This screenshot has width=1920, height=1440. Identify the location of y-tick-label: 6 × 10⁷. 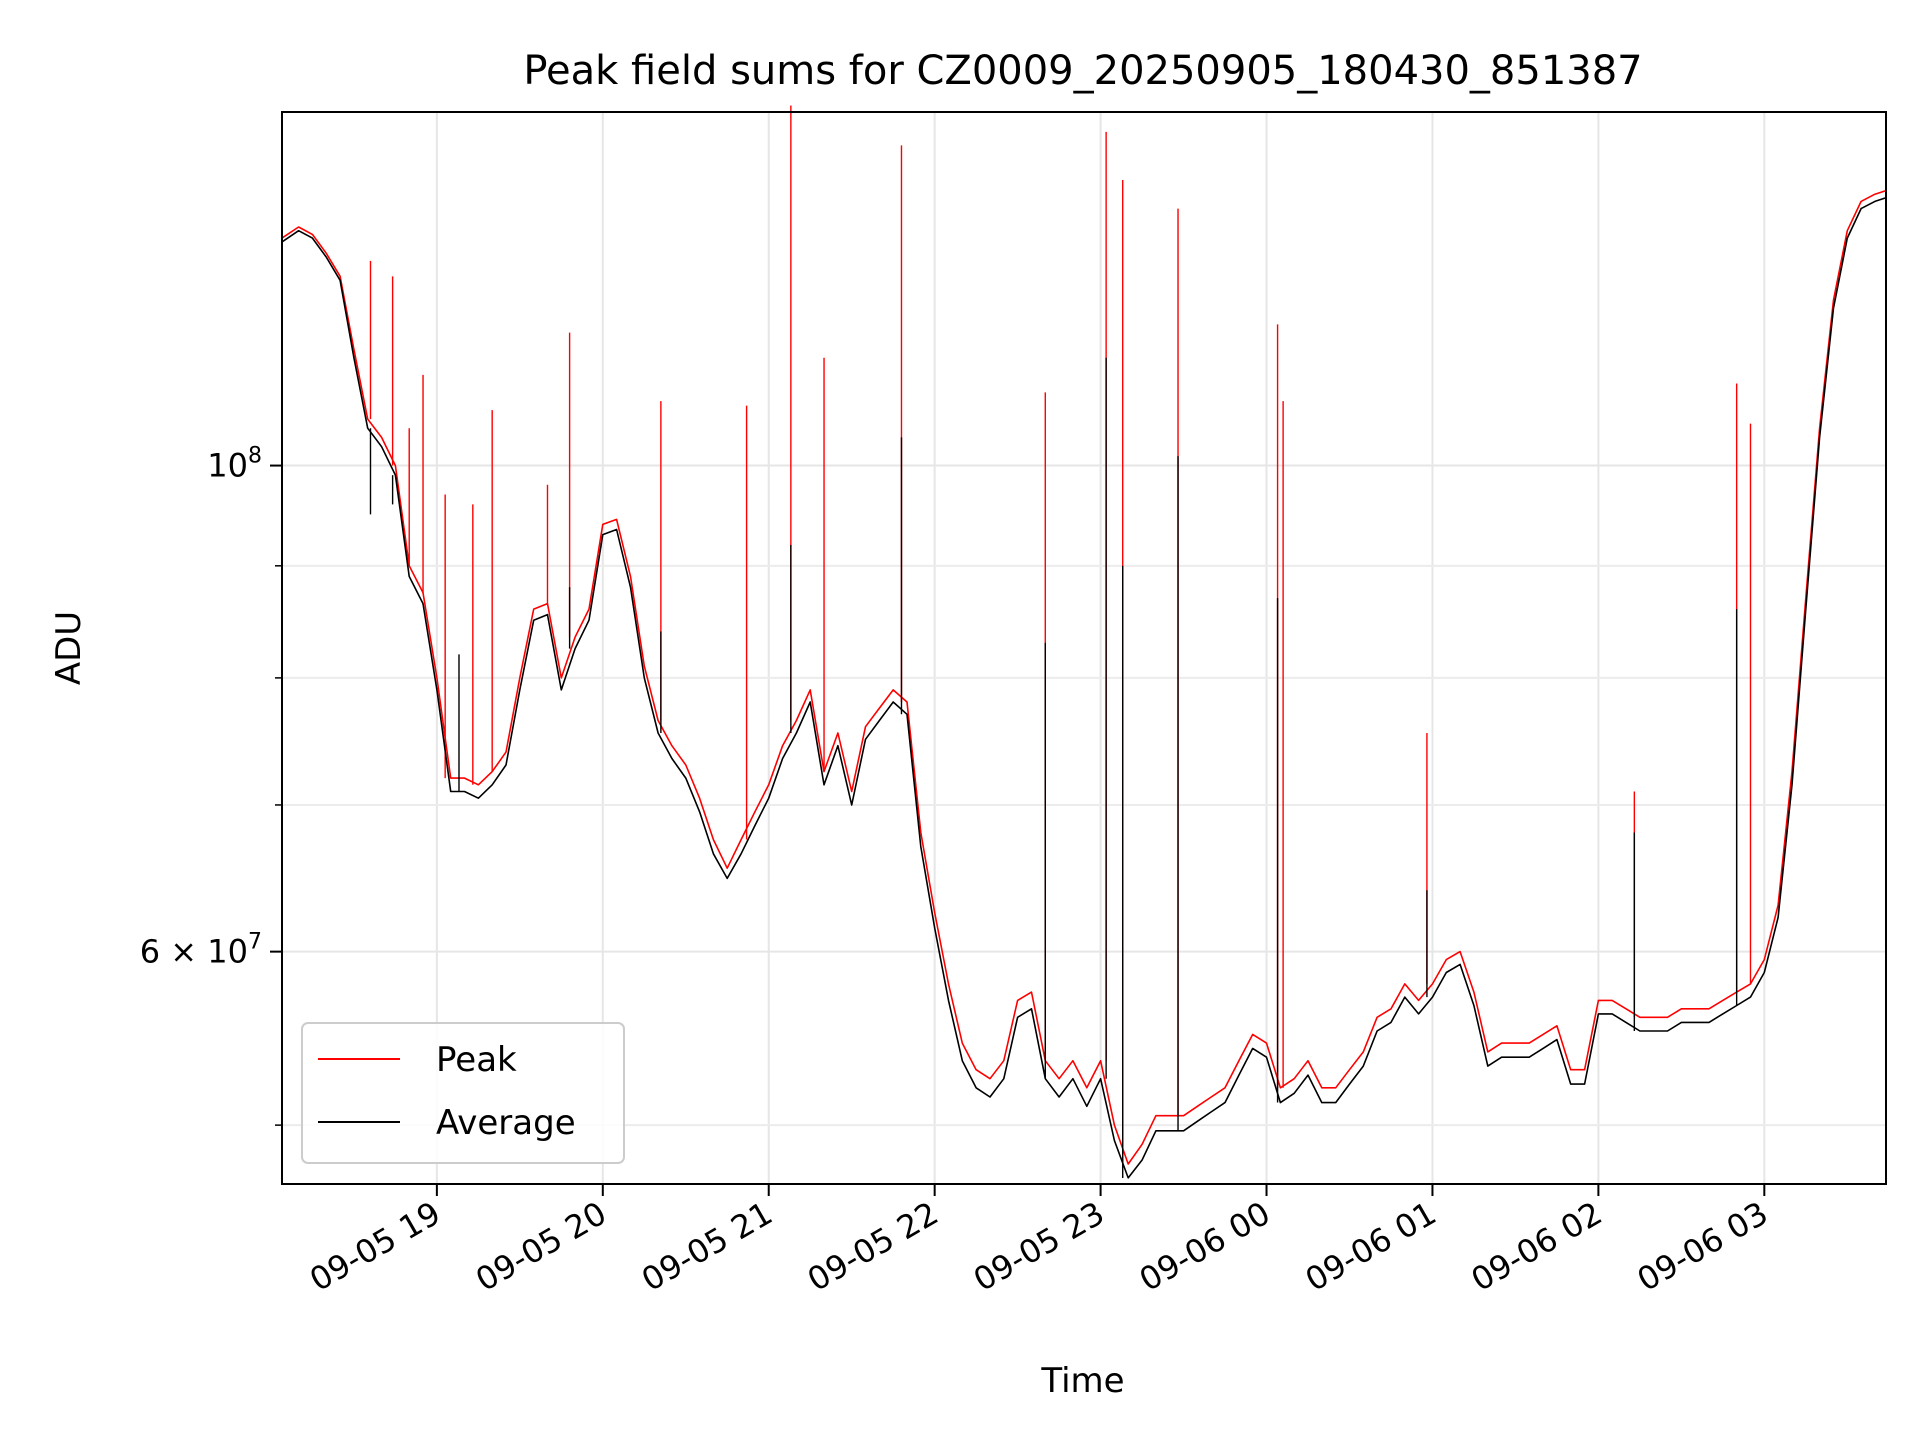
(201, 950).